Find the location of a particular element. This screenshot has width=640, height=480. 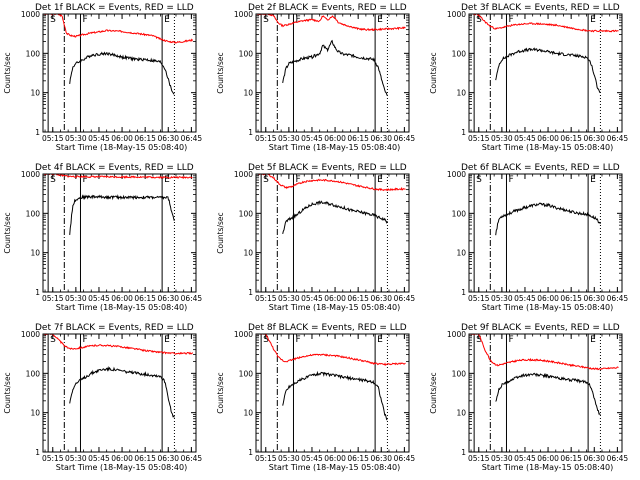

panel-title: Det 1f BLACK = Events, RED = LLD is located at coordinates (114, 8).